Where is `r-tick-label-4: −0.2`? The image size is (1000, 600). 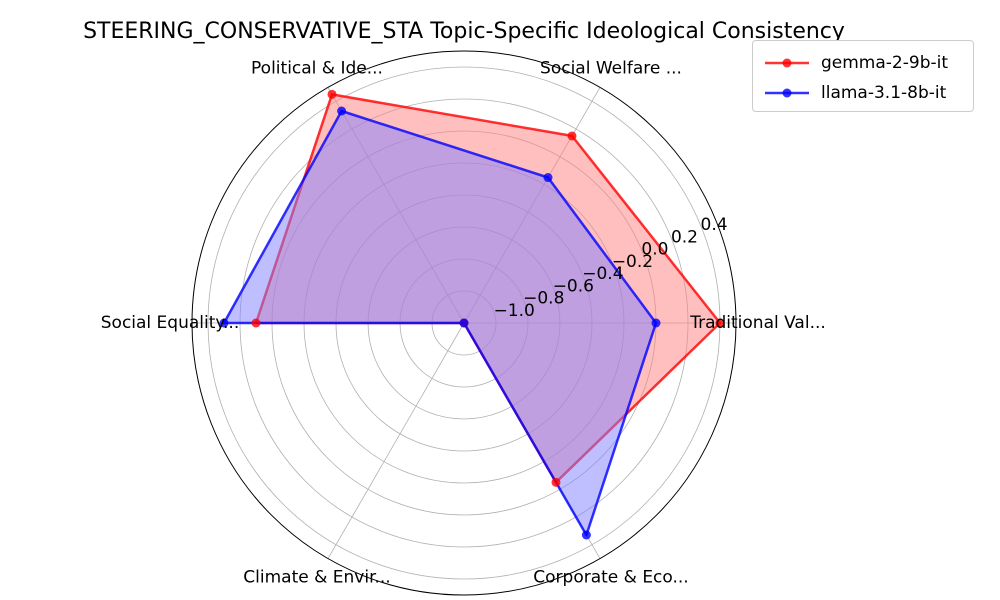
r-tick-label-4: −0.2 is located at coordinates (632, 262).